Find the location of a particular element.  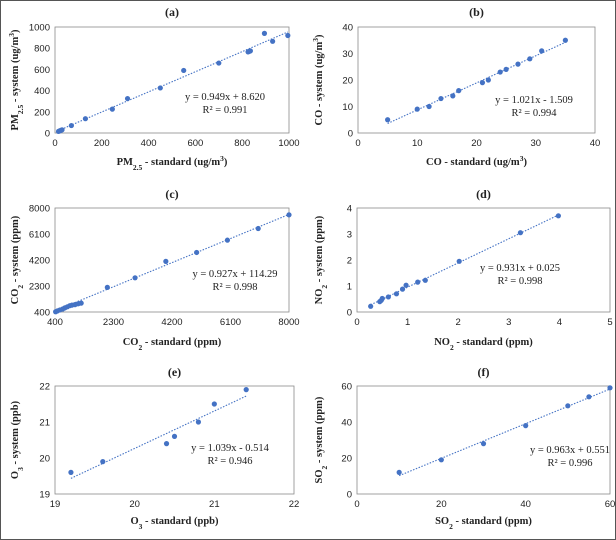

regression-equation: y = 1.039x - 0.514 is located at coordinates (230, 448).